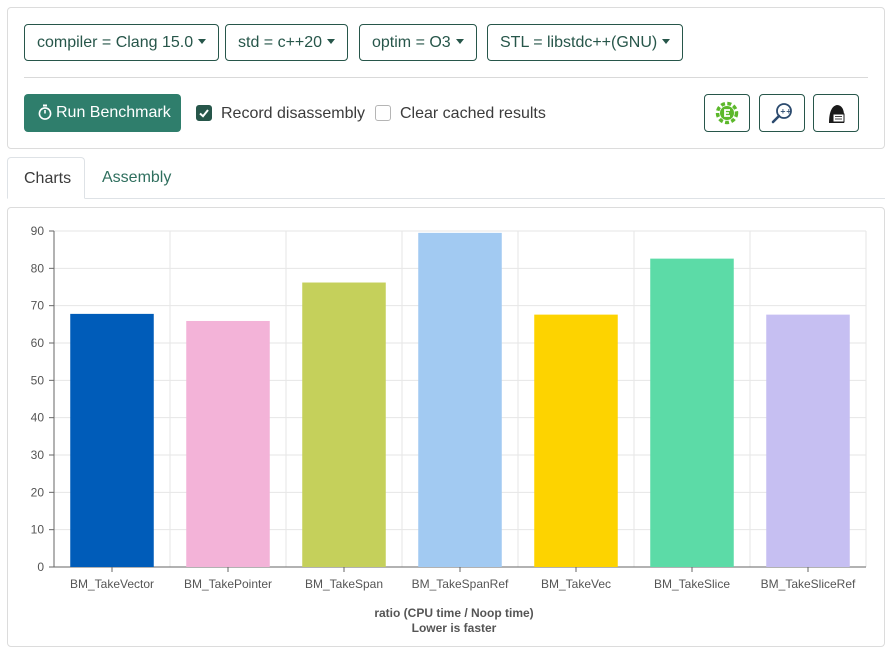  I want to click on x-tick-label: BM_TakeSpanRef, so click(460, 584).